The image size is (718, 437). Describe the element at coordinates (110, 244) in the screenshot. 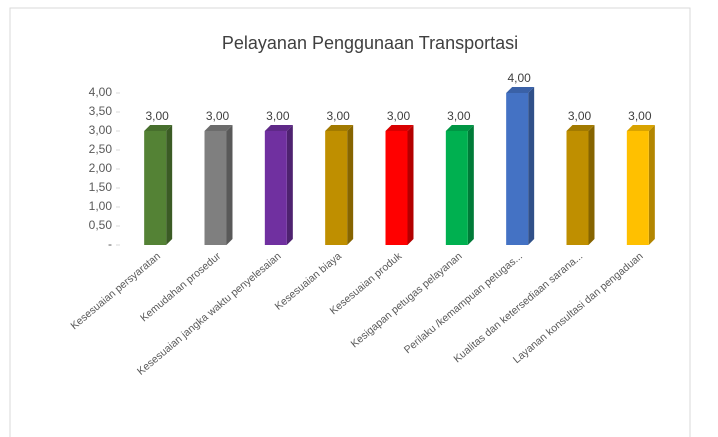

I see `y-tick-label: -` at that location.